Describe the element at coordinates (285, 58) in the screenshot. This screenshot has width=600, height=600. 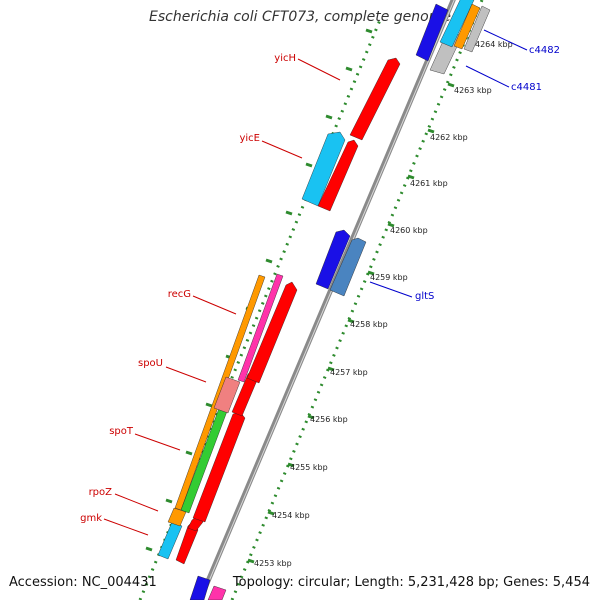
I see `gene-label-yicH: yicH` at that location.